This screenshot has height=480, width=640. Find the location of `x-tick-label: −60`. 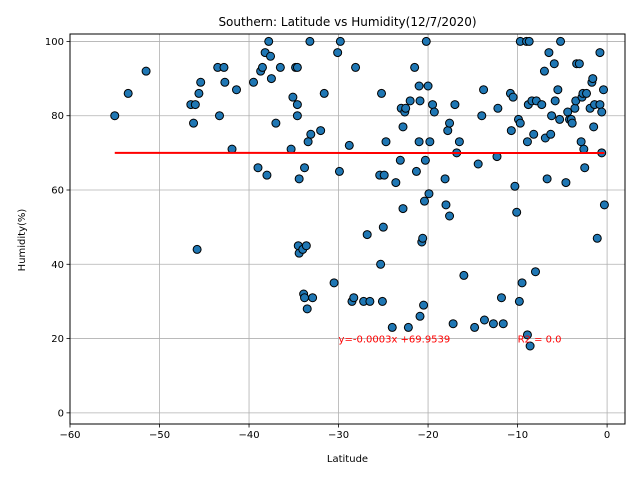

x-tick-label: −60 is located at coordinates (69, 435).